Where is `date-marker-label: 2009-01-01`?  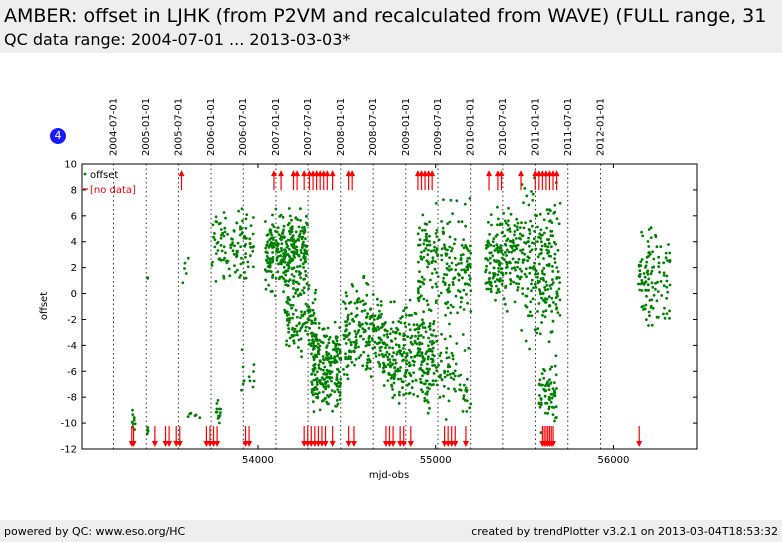
date-marker-label: 2009-01-01 is located at coordinates (406, 127).